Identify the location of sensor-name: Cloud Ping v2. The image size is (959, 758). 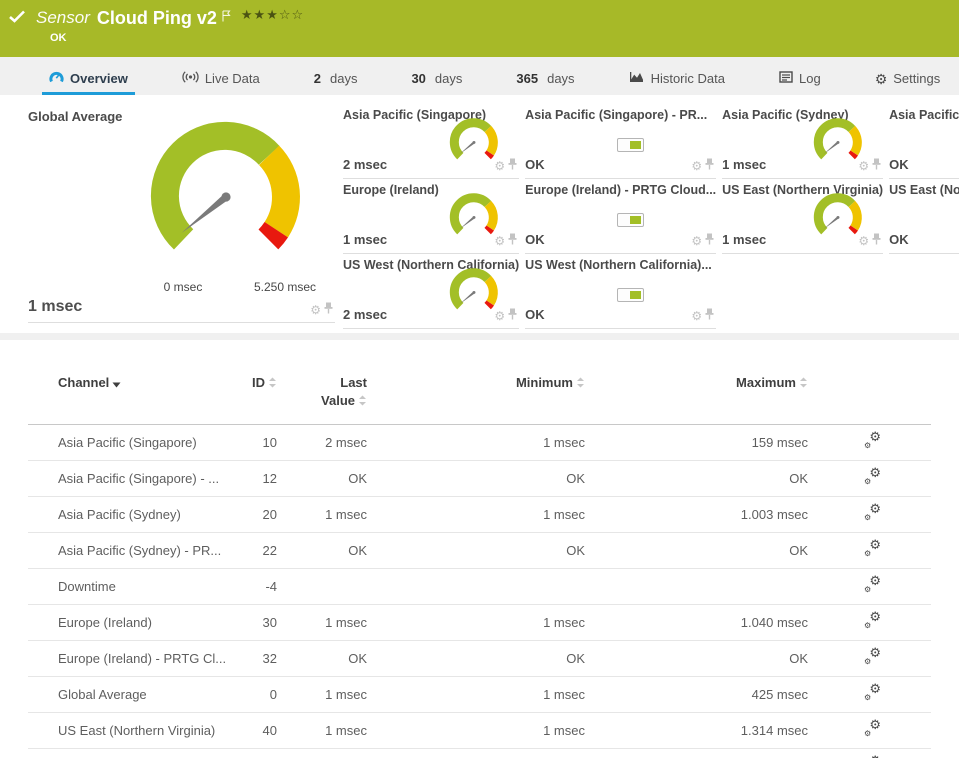
(156, 18).